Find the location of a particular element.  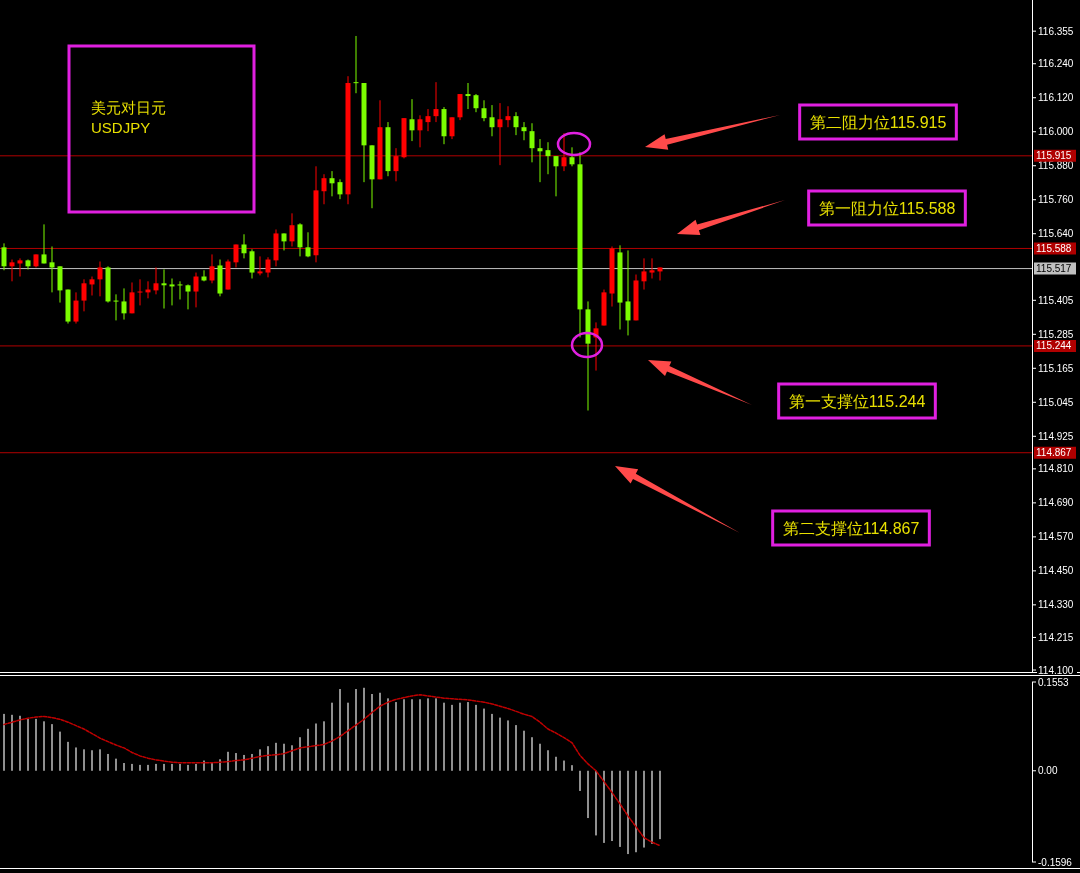

y-tick-label: 114.100 is located at coordinates (1056, 670).